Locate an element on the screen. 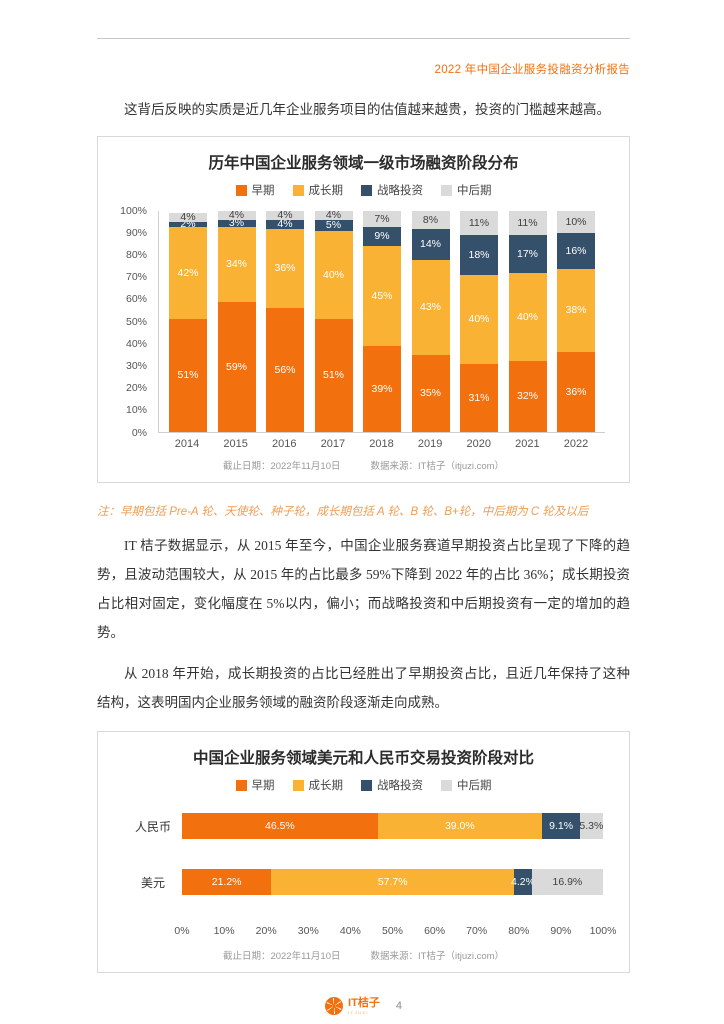 The image size is (724, 1024). segment-value-label: 10% is located at coordinates (576, 221).